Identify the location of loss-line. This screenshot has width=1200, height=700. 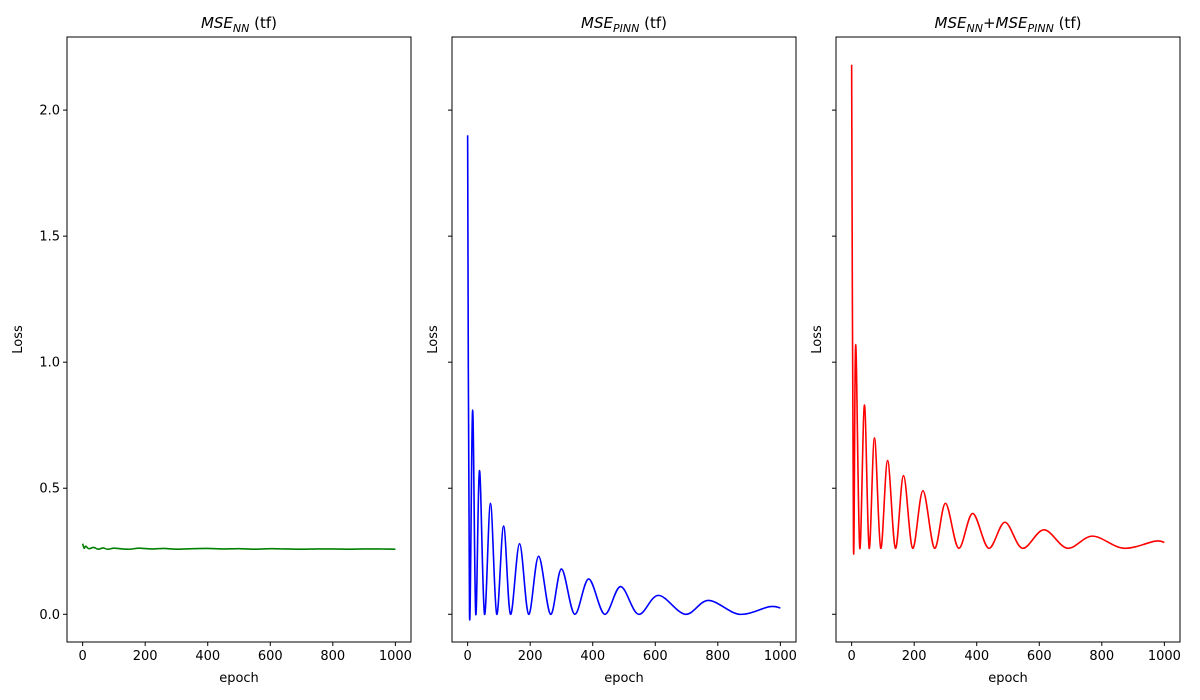
(238, 547).